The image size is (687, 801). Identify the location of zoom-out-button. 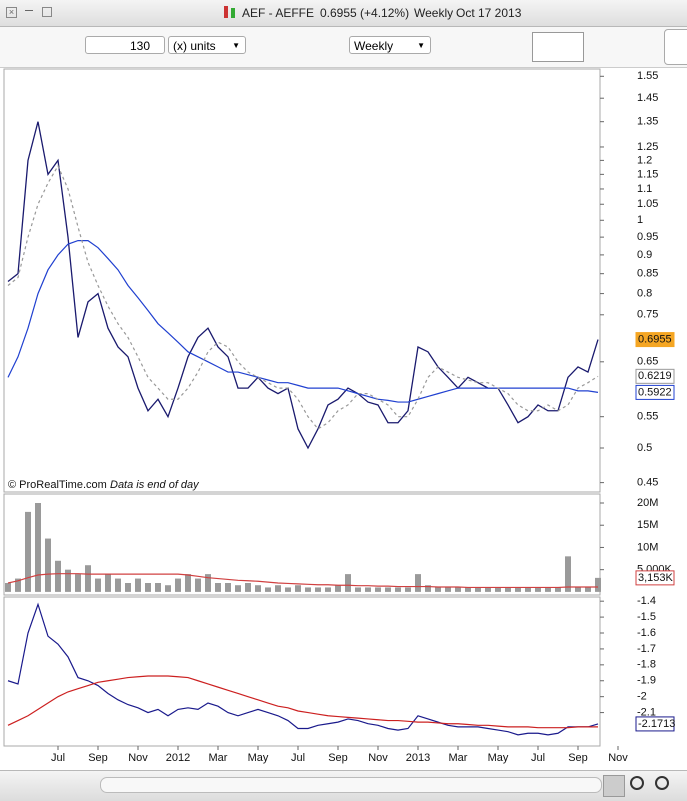
(637, 783).